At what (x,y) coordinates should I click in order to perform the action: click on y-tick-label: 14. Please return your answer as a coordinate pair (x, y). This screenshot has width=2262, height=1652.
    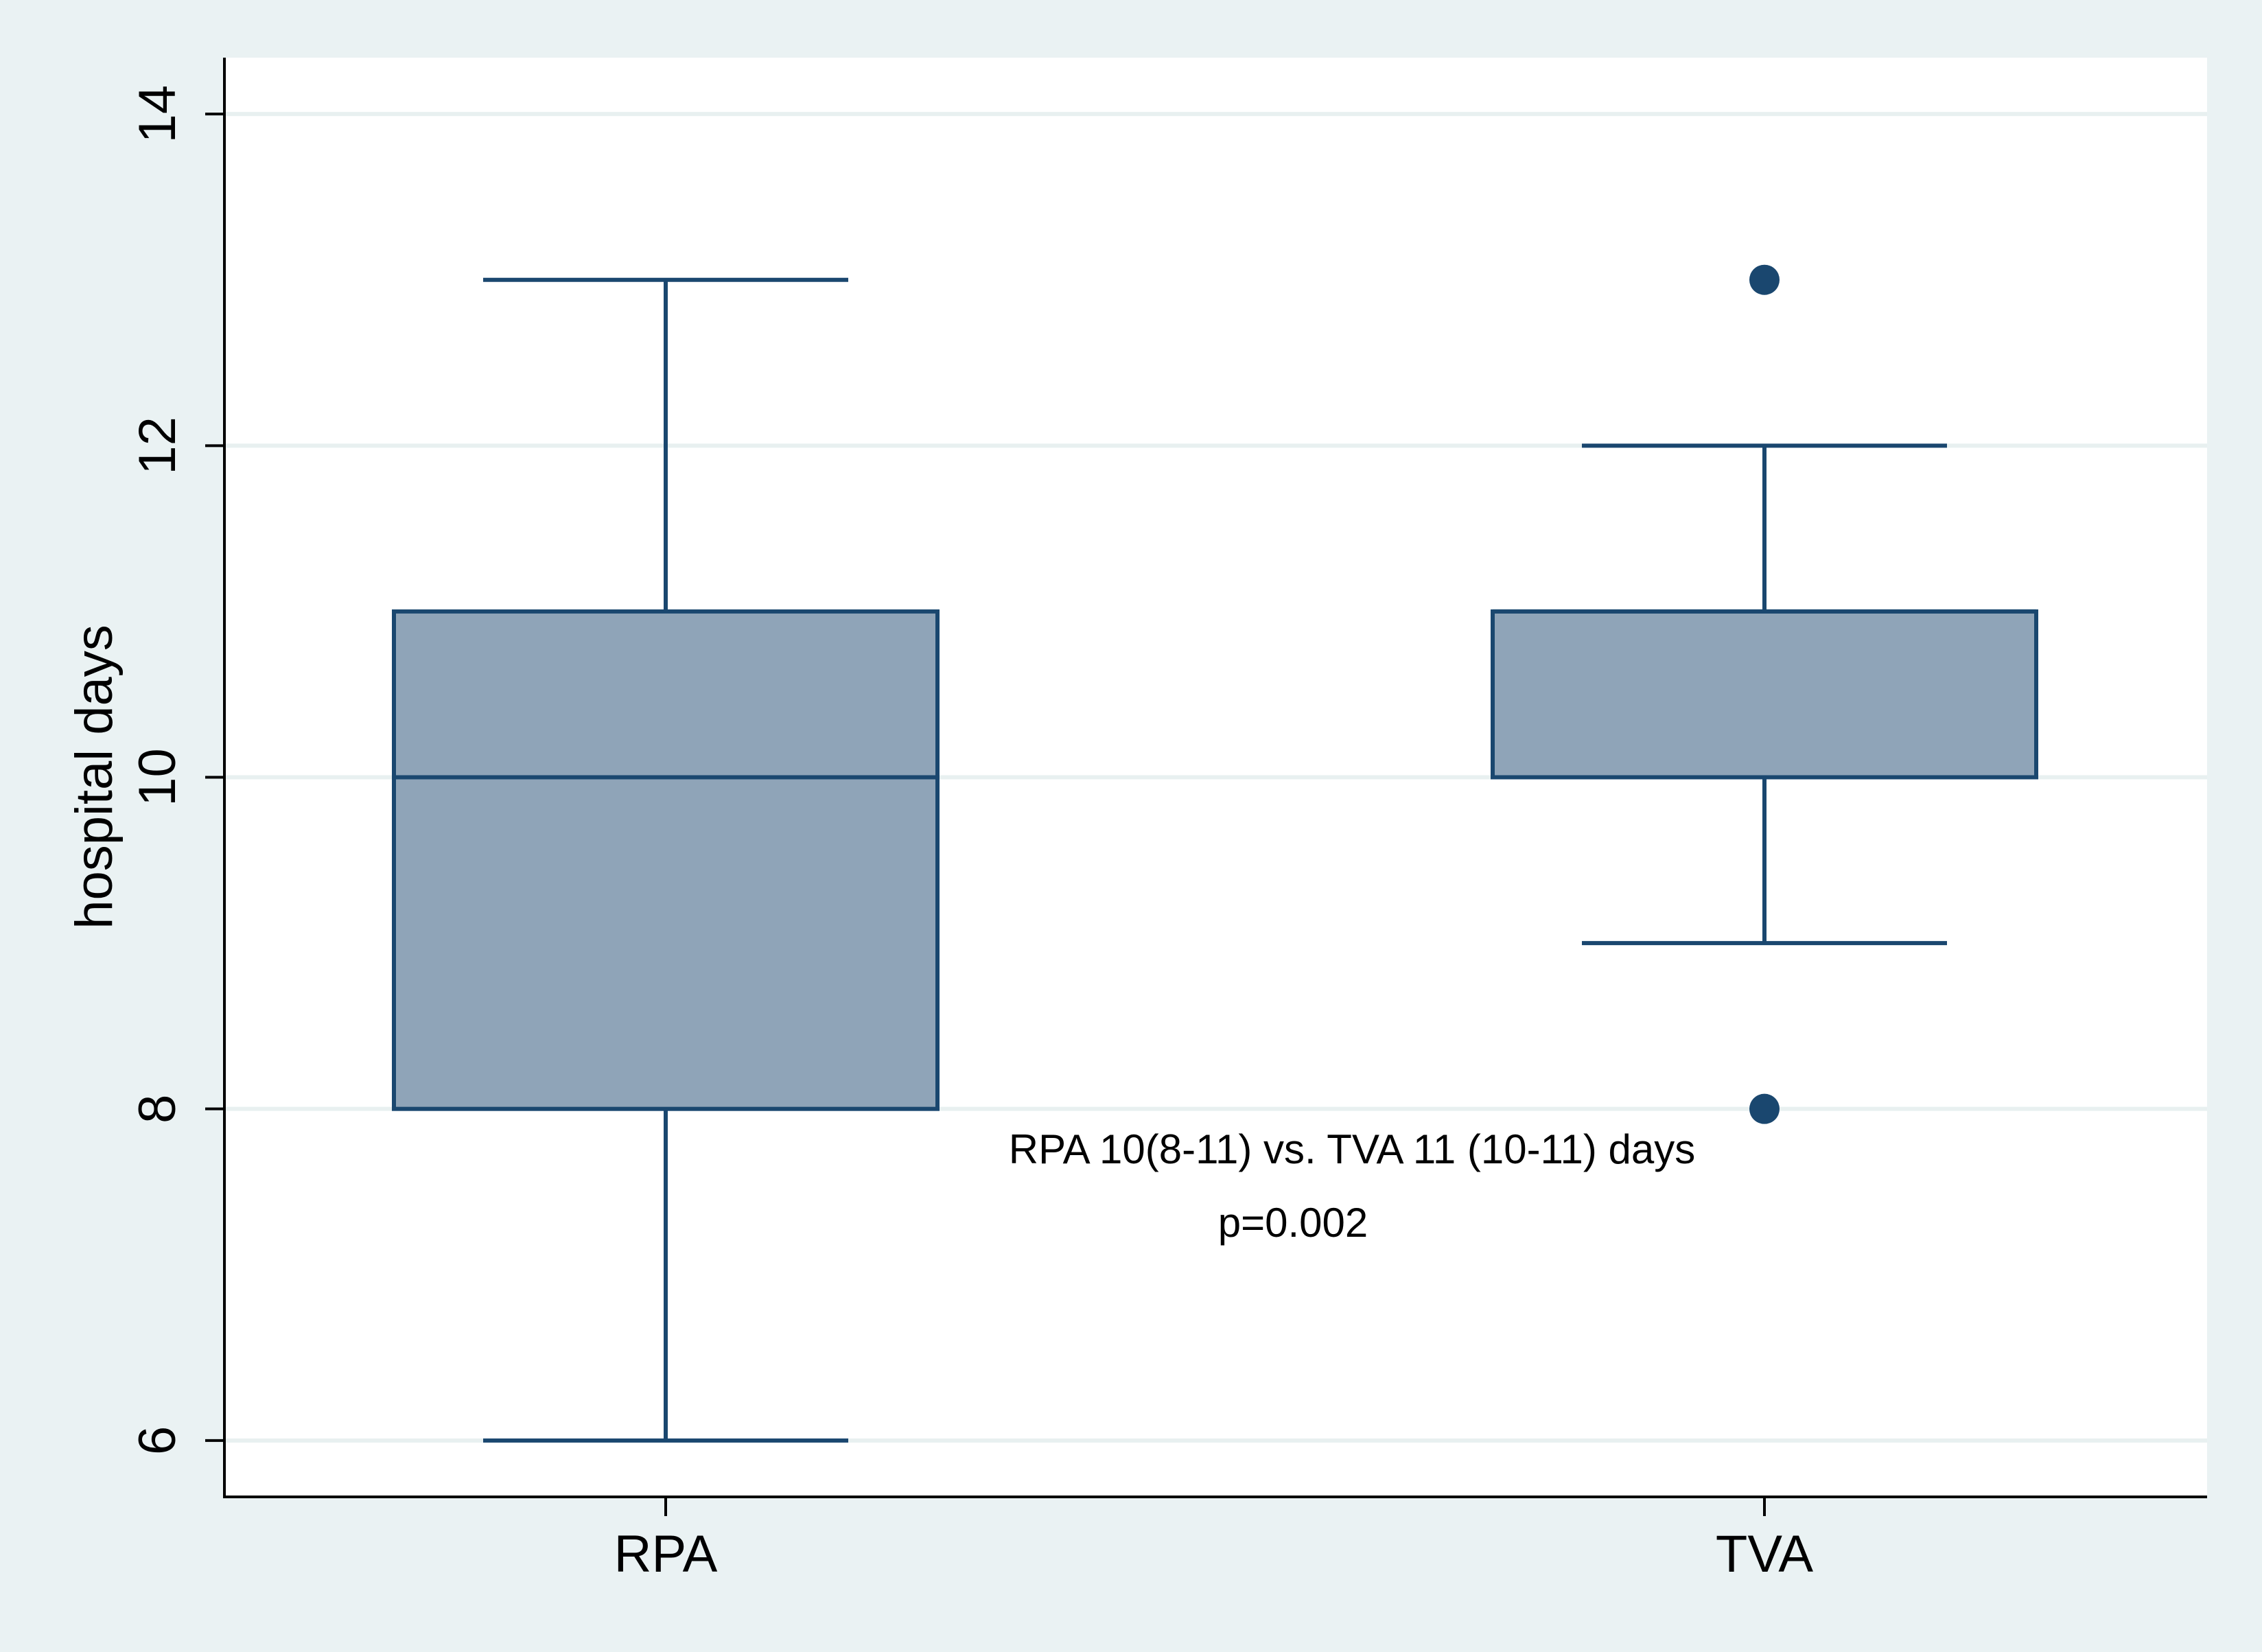
    Looking at the image, I should click on (157, 114).